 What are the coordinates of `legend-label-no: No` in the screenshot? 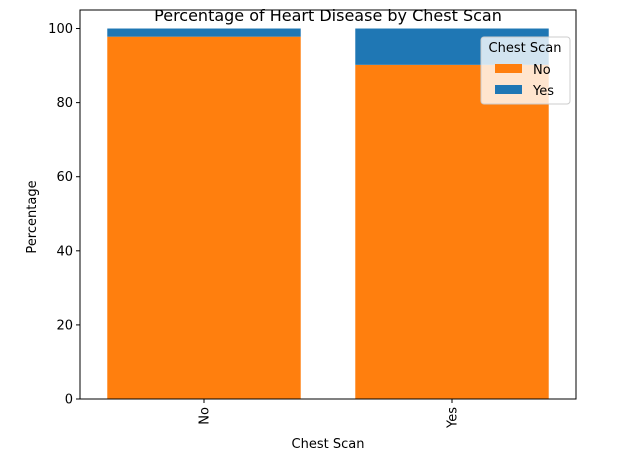 It's located at (542, 70).